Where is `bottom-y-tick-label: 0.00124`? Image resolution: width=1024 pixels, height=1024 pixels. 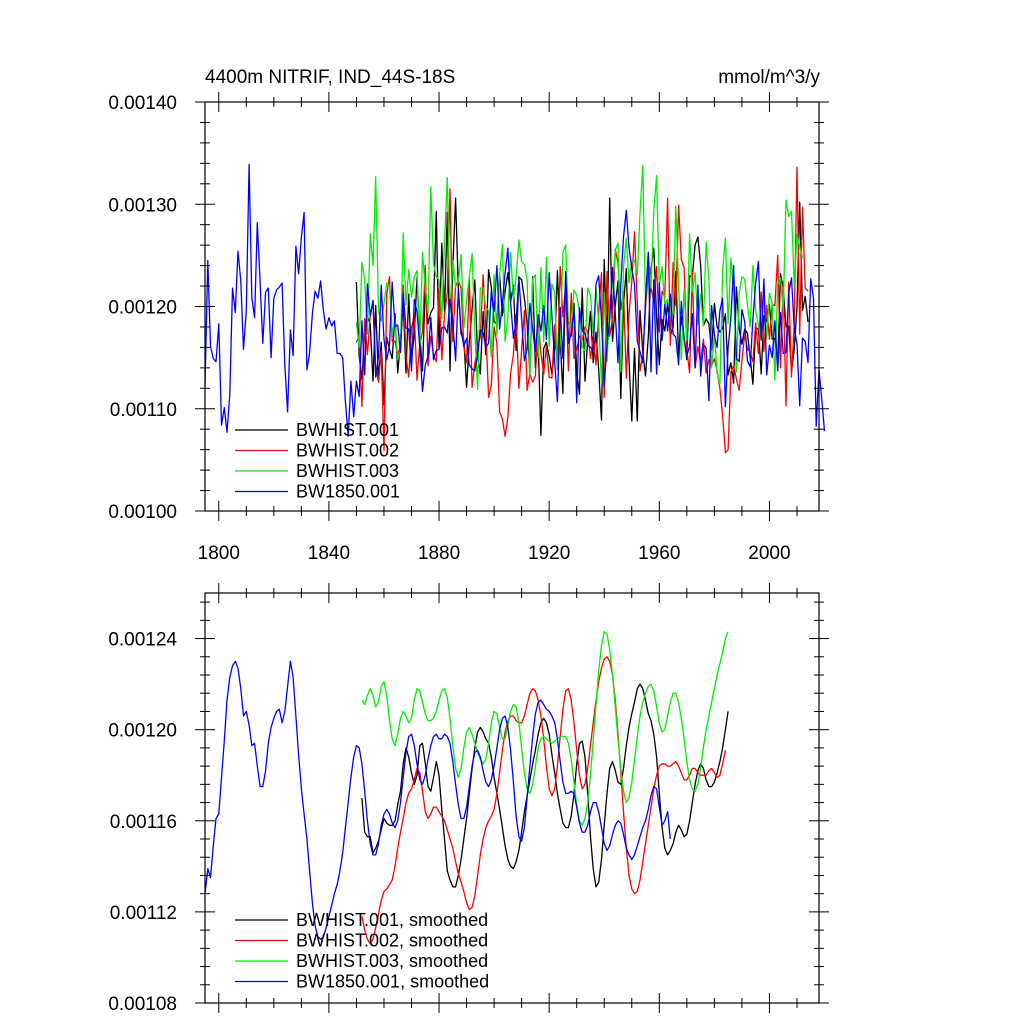
bottom-y-tick-label: 0.00124 is located at coordinates (142, 640).